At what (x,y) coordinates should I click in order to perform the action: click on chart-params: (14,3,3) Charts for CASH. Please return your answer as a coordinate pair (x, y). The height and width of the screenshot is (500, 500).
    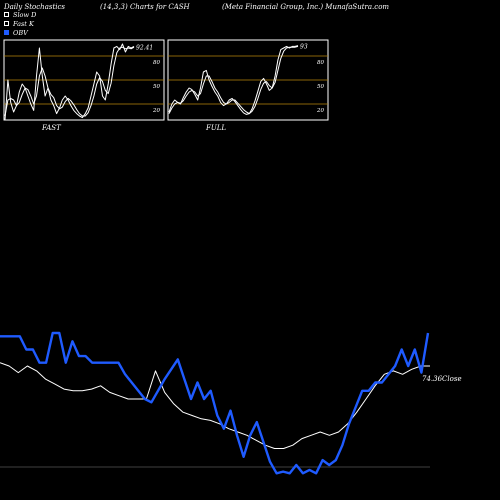
    Looking at the image, I should click on (145, 7).